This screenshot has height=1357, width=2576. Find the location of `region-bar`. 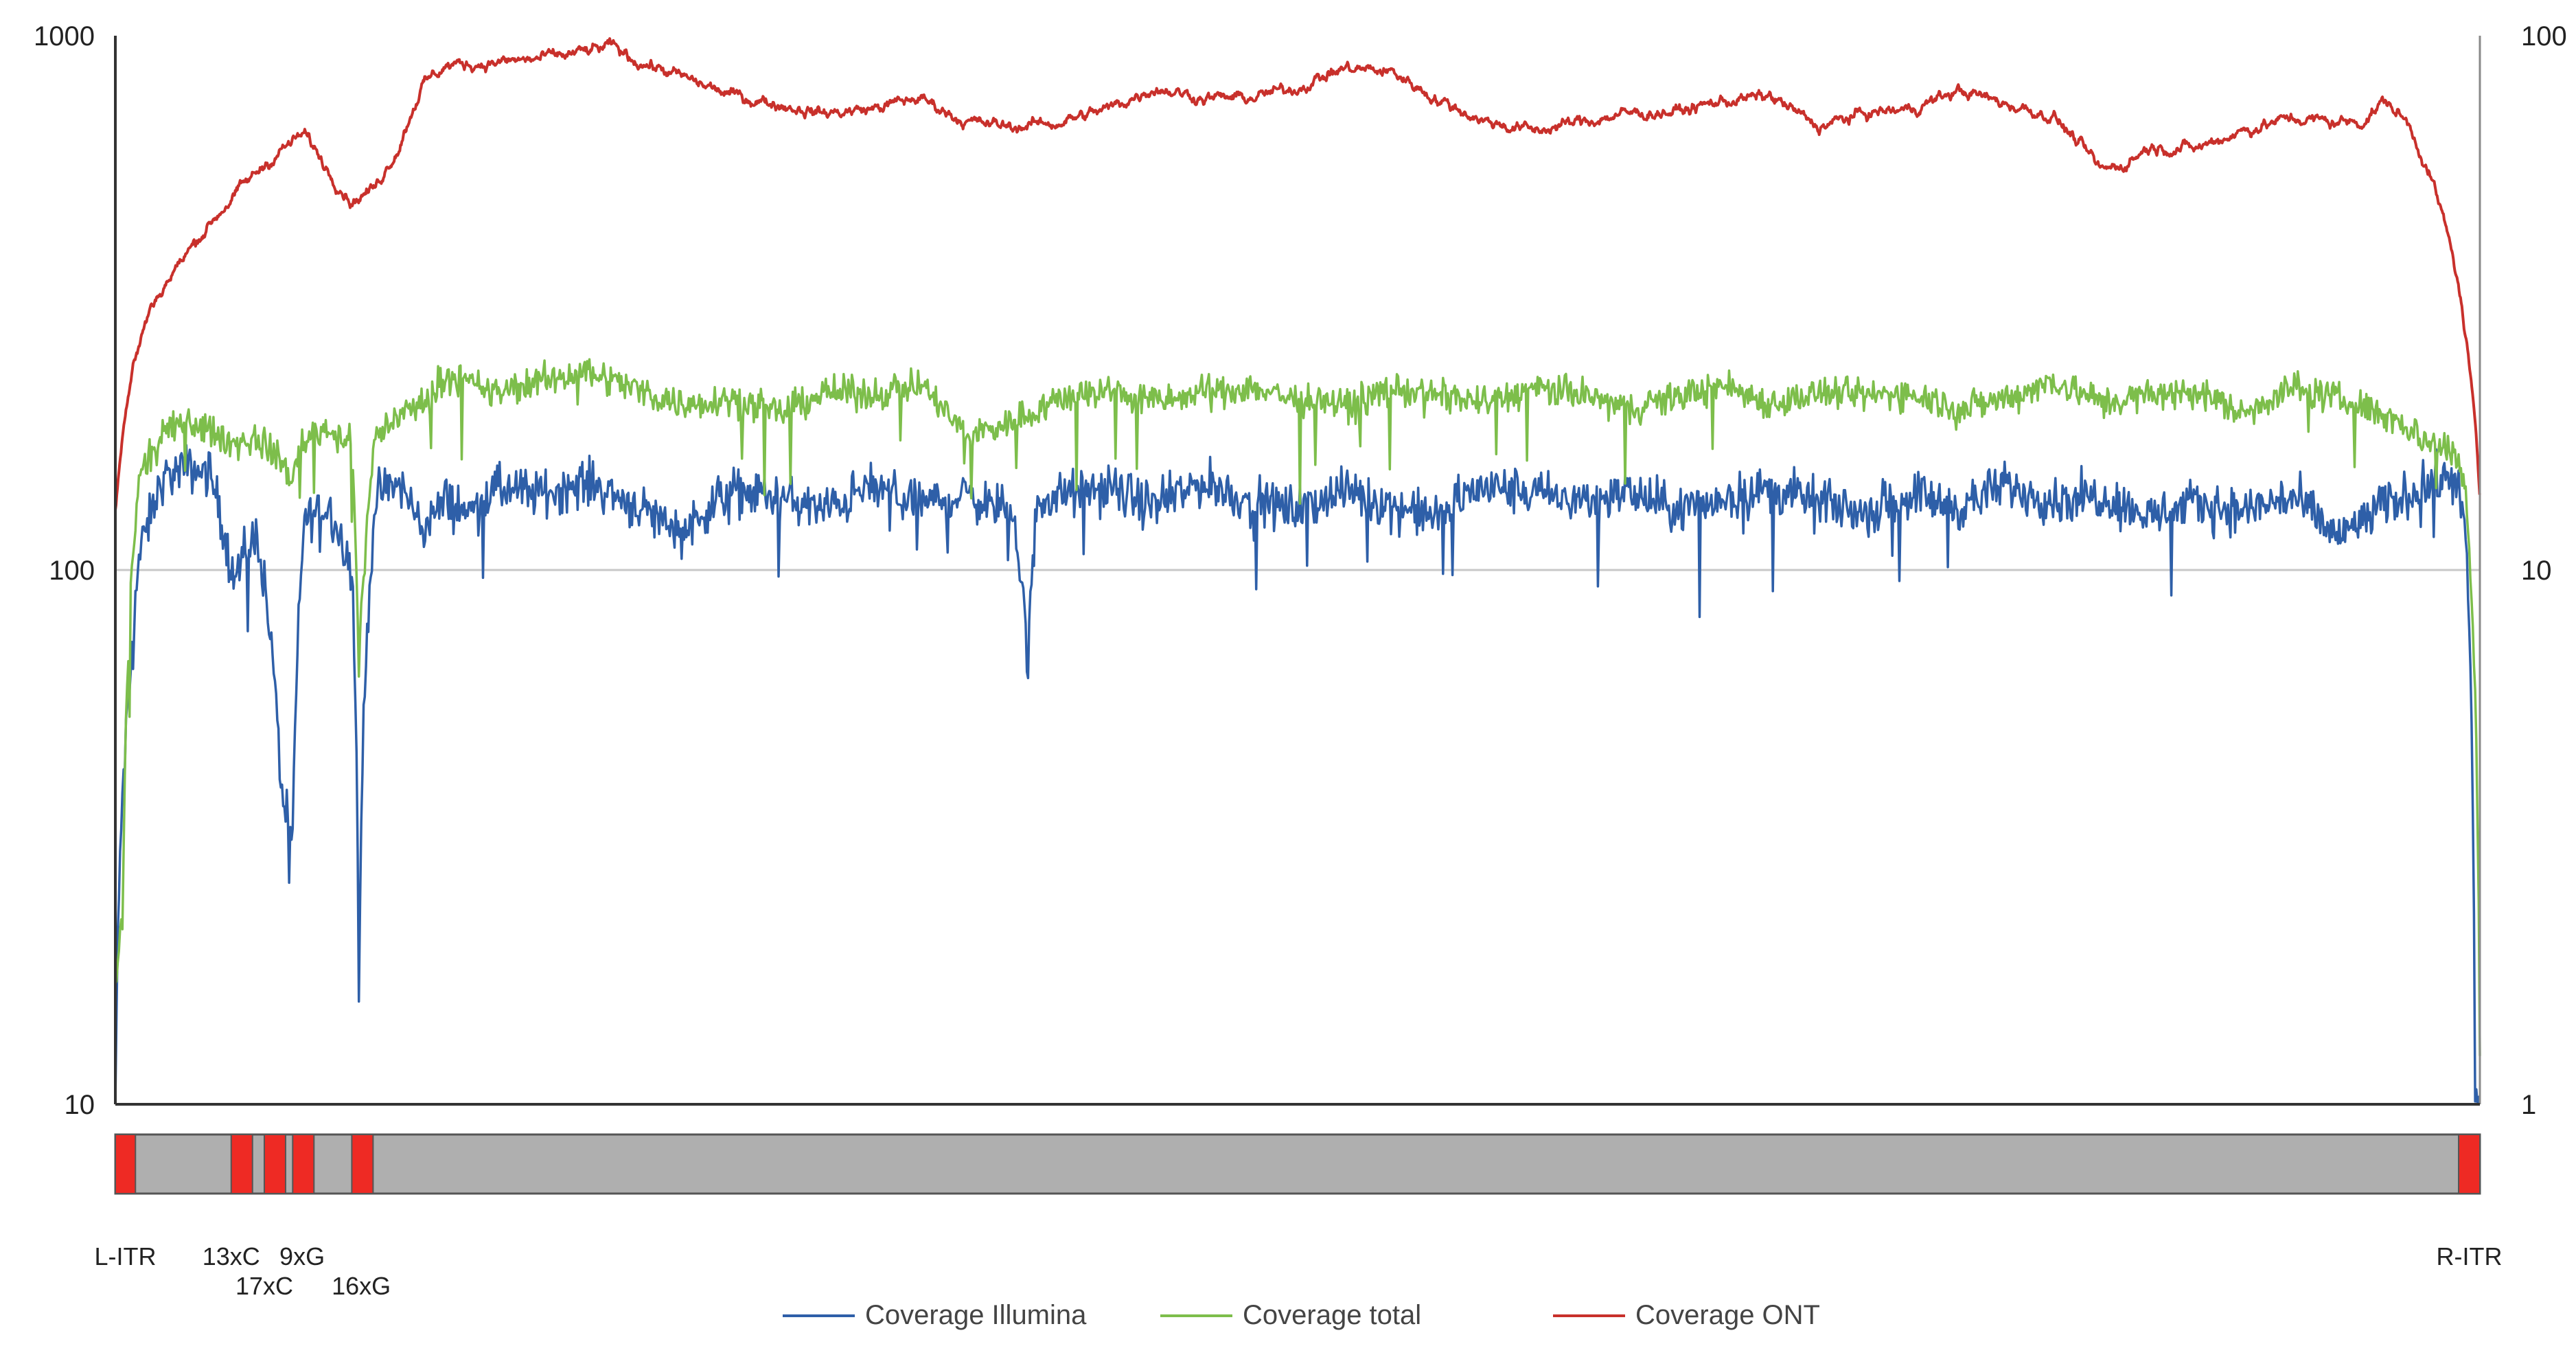

region-bar is located at coordinates (1297, 1164).